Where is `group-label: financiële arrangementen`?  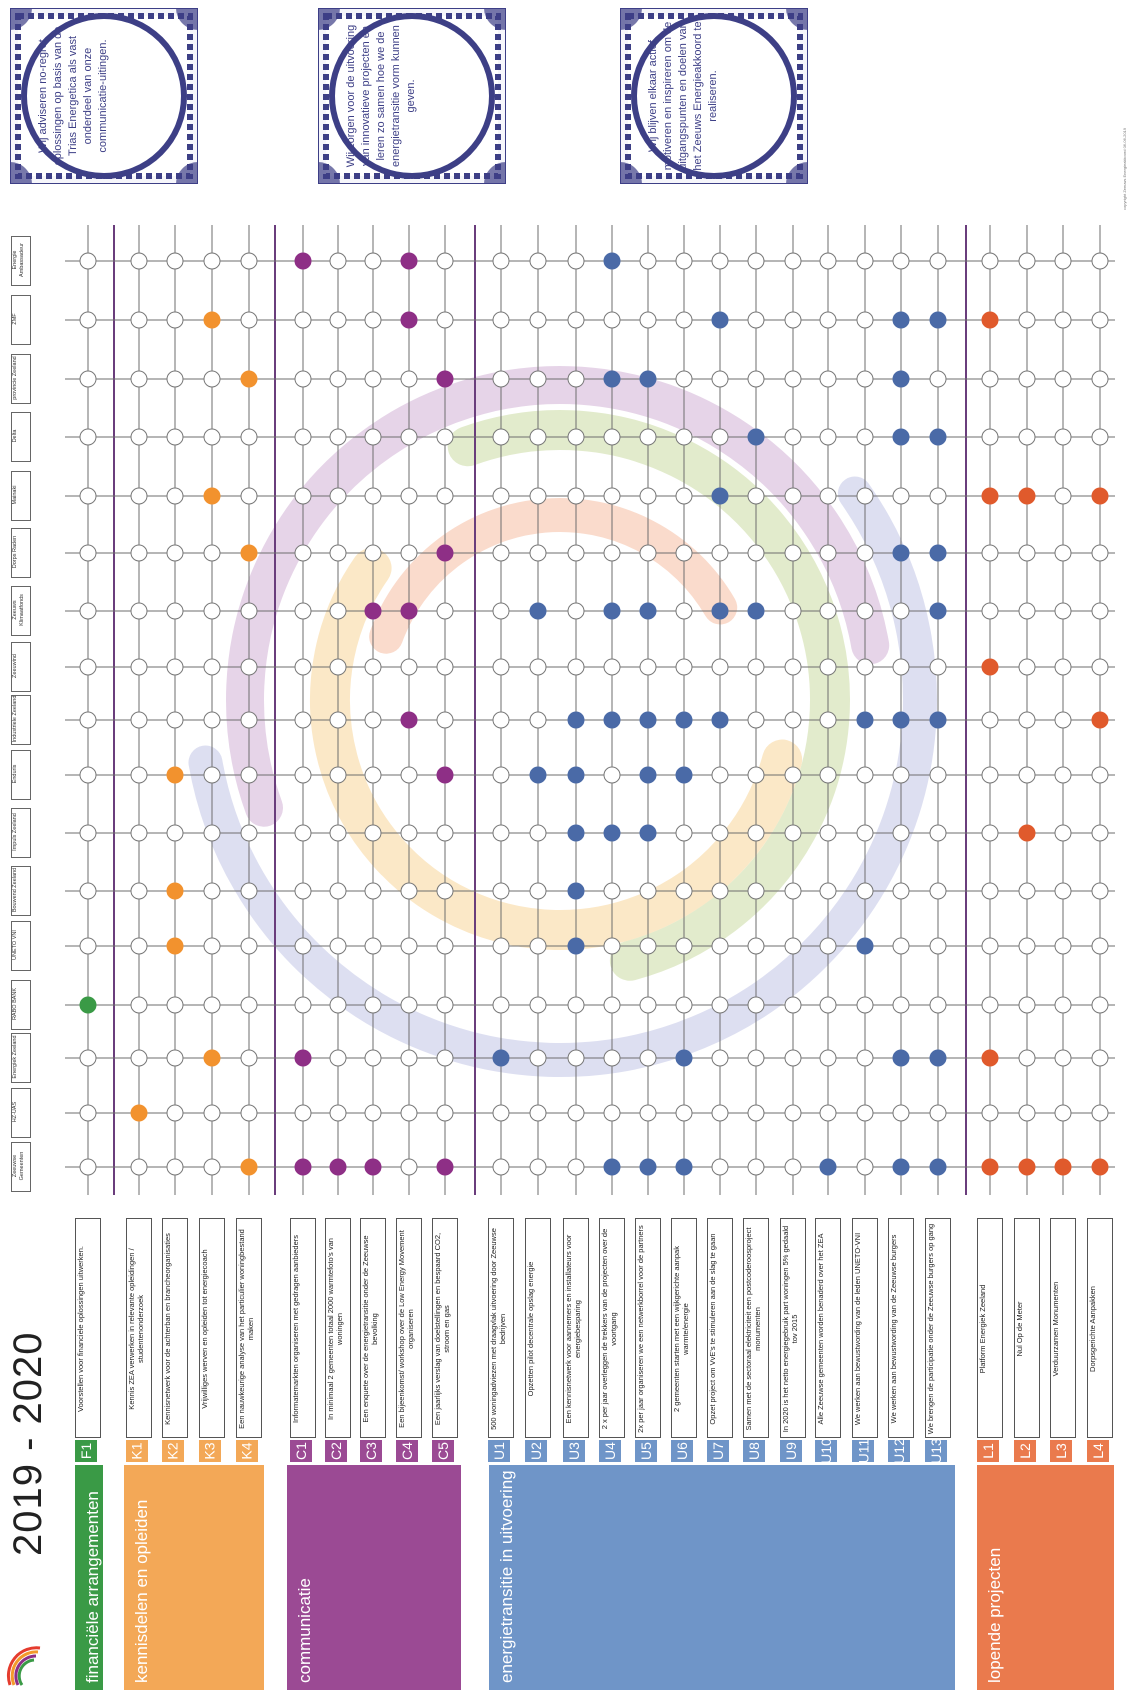
group-label: financiële arrangementen is located at coordinates (92, 1587).